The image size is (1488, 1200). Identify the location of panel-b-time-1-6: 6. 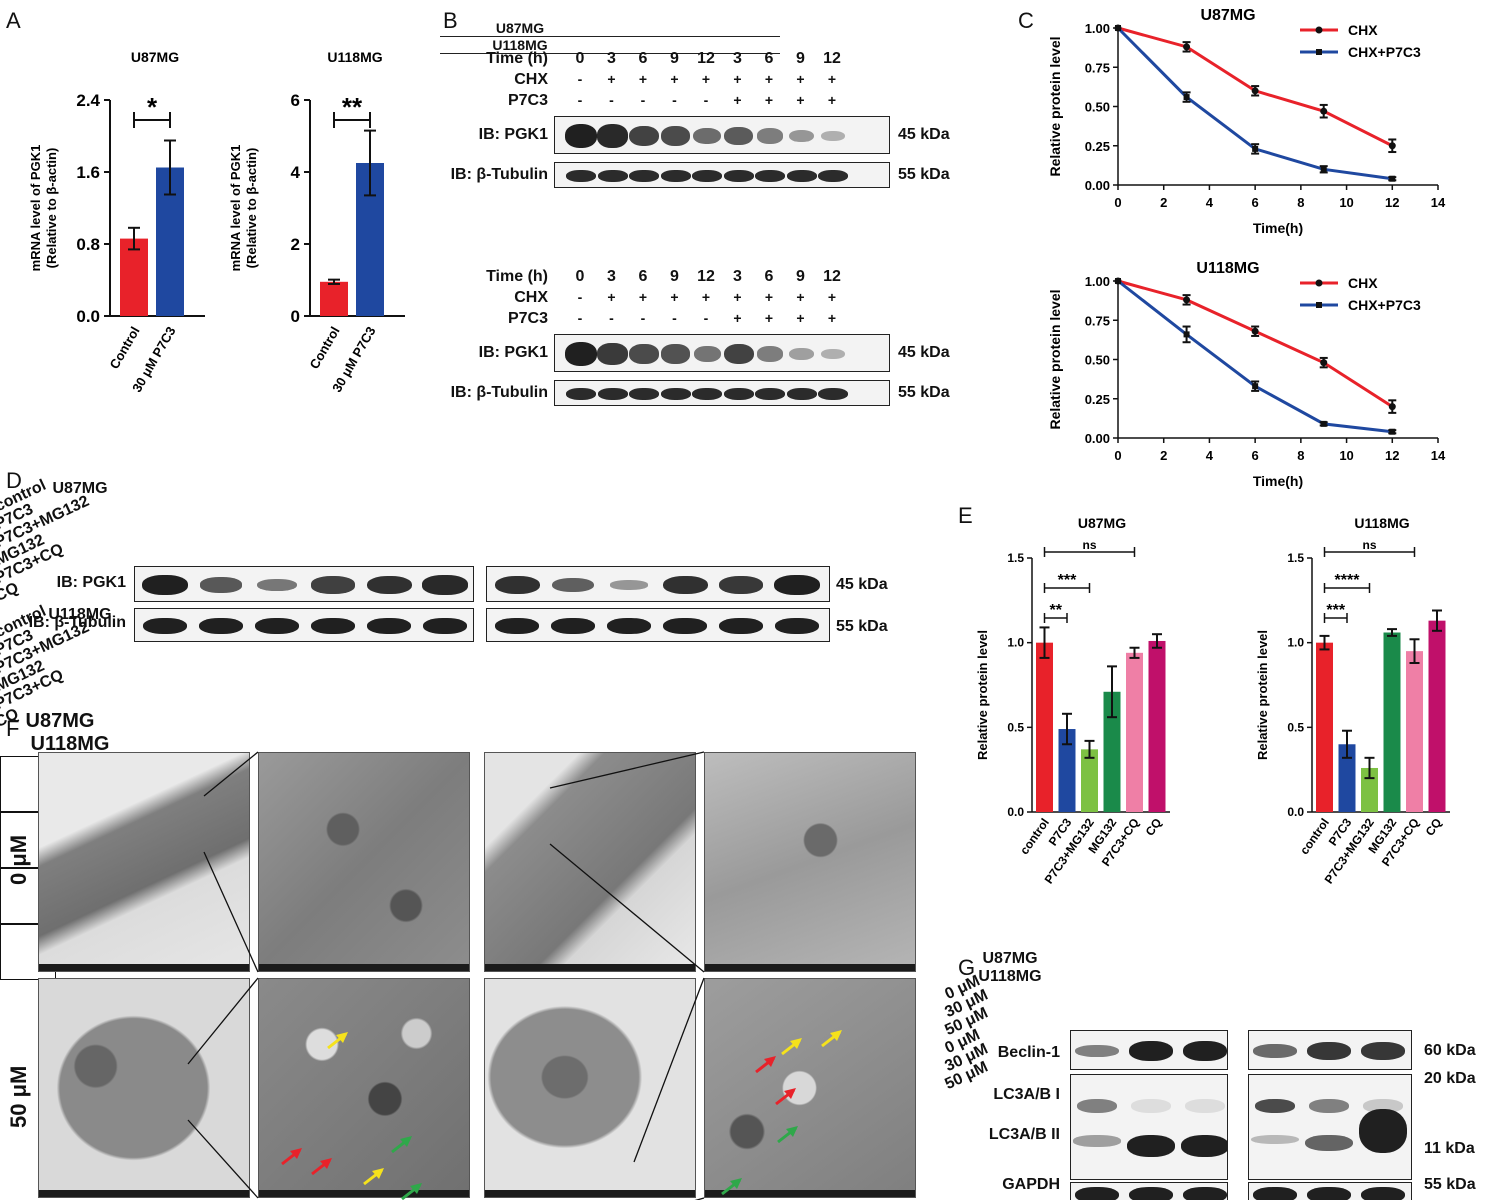
(769, 276).